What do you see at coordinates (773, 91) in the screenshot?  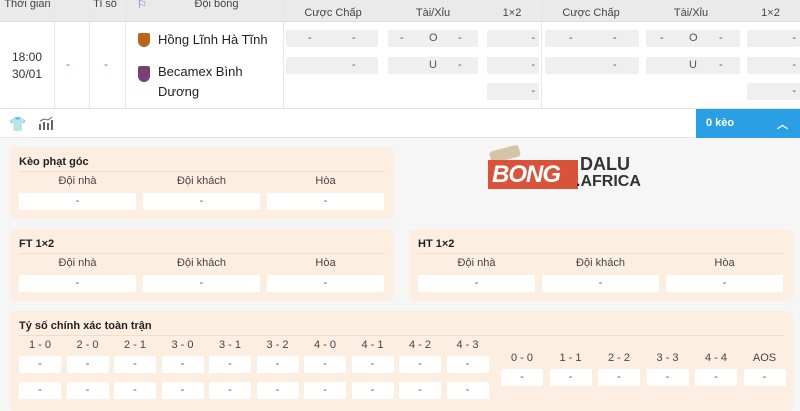 I see `x12-draw-2: -` at bounding box center [773, 91].